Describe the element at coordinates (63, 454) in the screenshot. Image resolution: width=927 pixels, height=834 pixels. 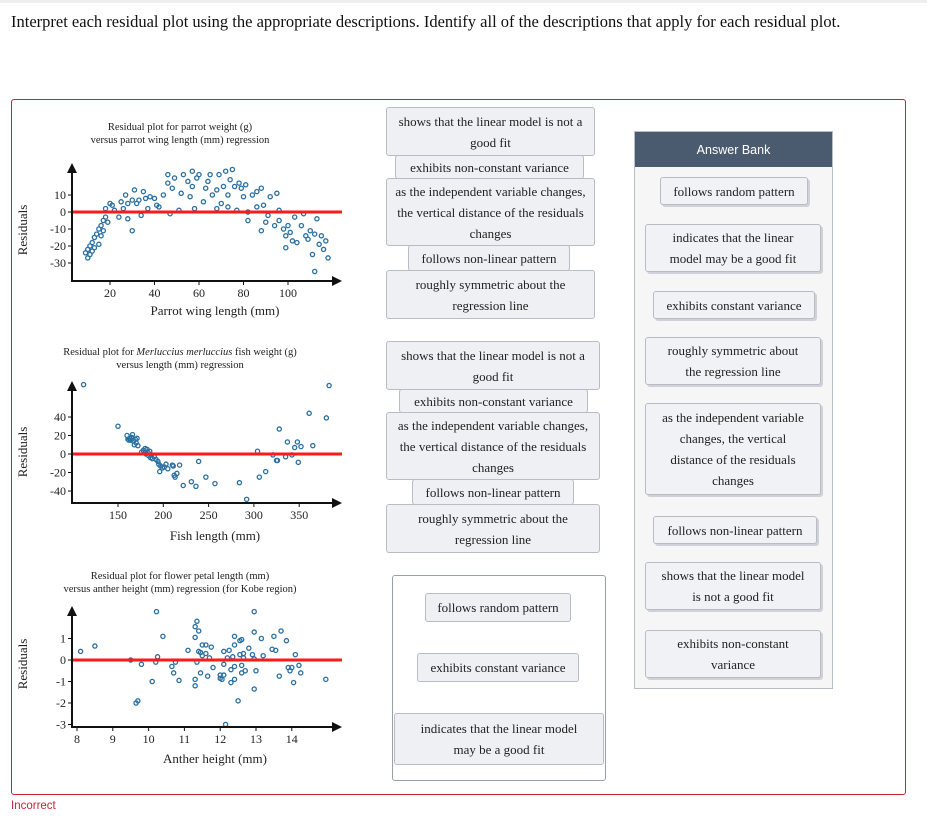
I see `y-tick-label: 0` at that location.